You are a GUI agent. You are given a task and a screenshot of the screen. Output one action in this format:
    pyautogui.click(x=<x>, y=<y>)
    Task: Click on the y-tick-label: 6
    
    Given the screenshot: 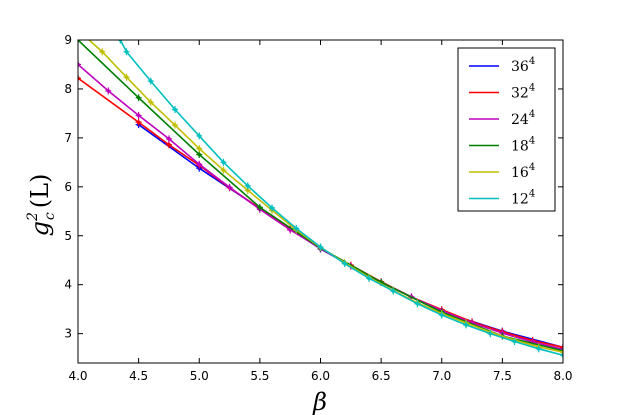 What is the action you would take?
    pyautogui.click(x=68, y=187)
    